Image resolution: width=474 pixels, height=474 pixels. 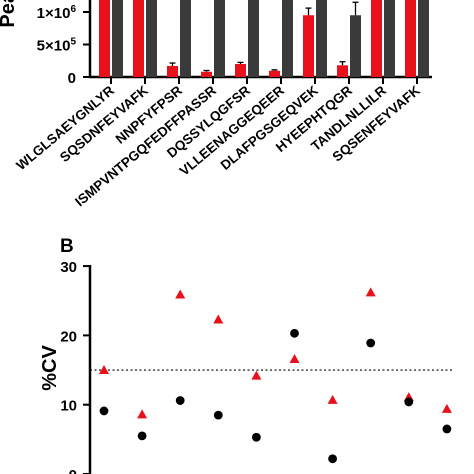 What do you see at coordinates (72, 78) in the screenshot?
I see `panel-a-y-tick-label: 0` at bounding box center [72, 78].